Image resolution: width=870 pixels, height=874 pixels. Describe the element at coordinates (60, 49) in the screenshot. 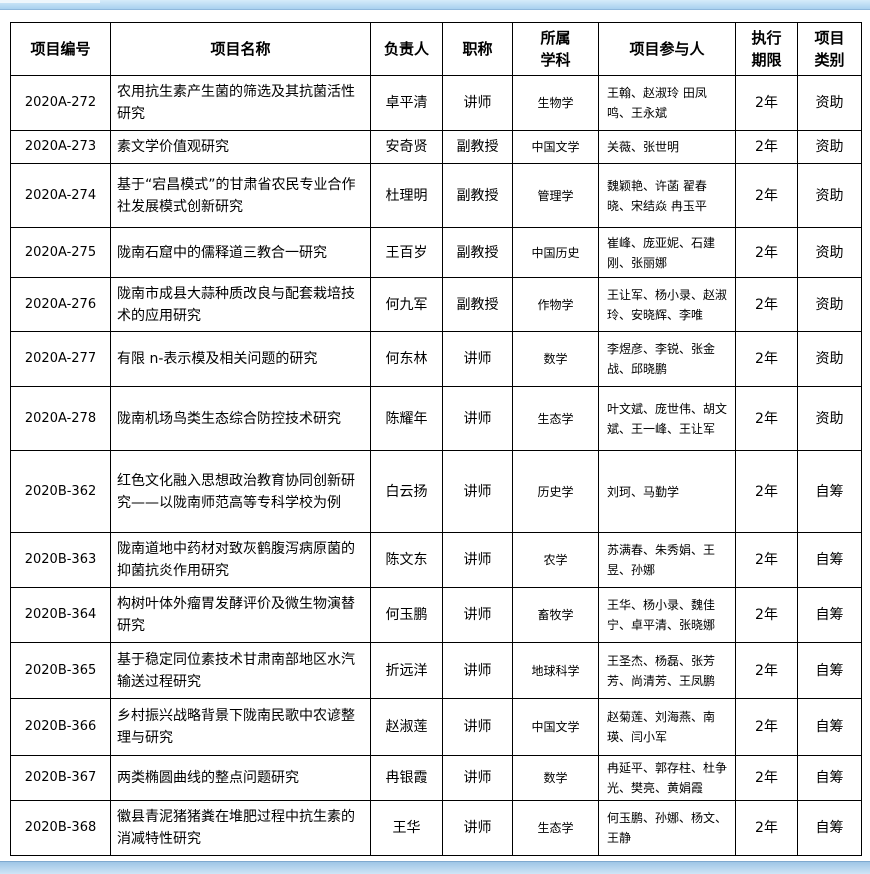

I see `header-project-id: 项目编号` at that location.